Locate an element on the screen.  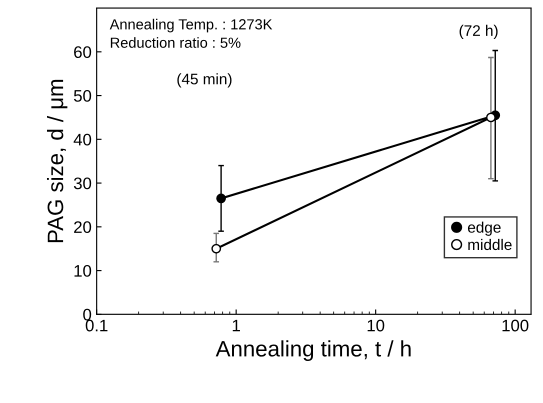
y-tick-label: 20 is located at coordinates (83, 227).